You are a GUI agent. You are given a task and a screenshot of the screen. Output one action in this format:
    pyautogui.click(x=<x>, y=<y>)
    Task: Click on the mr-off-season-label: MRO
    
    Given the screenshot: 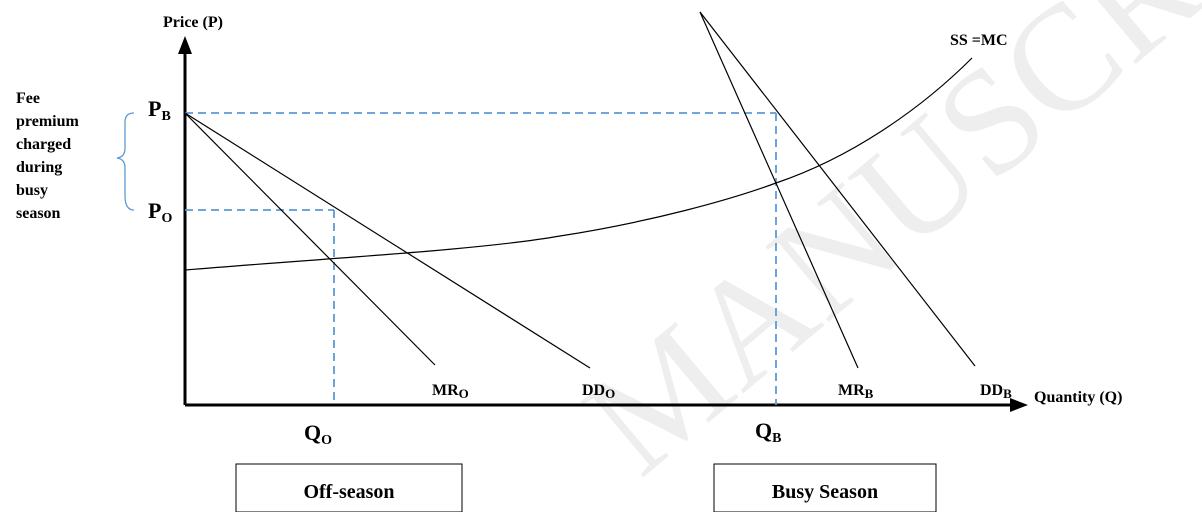 What is the action you would take?
    pyautogui.click(x=450, y=391)
    